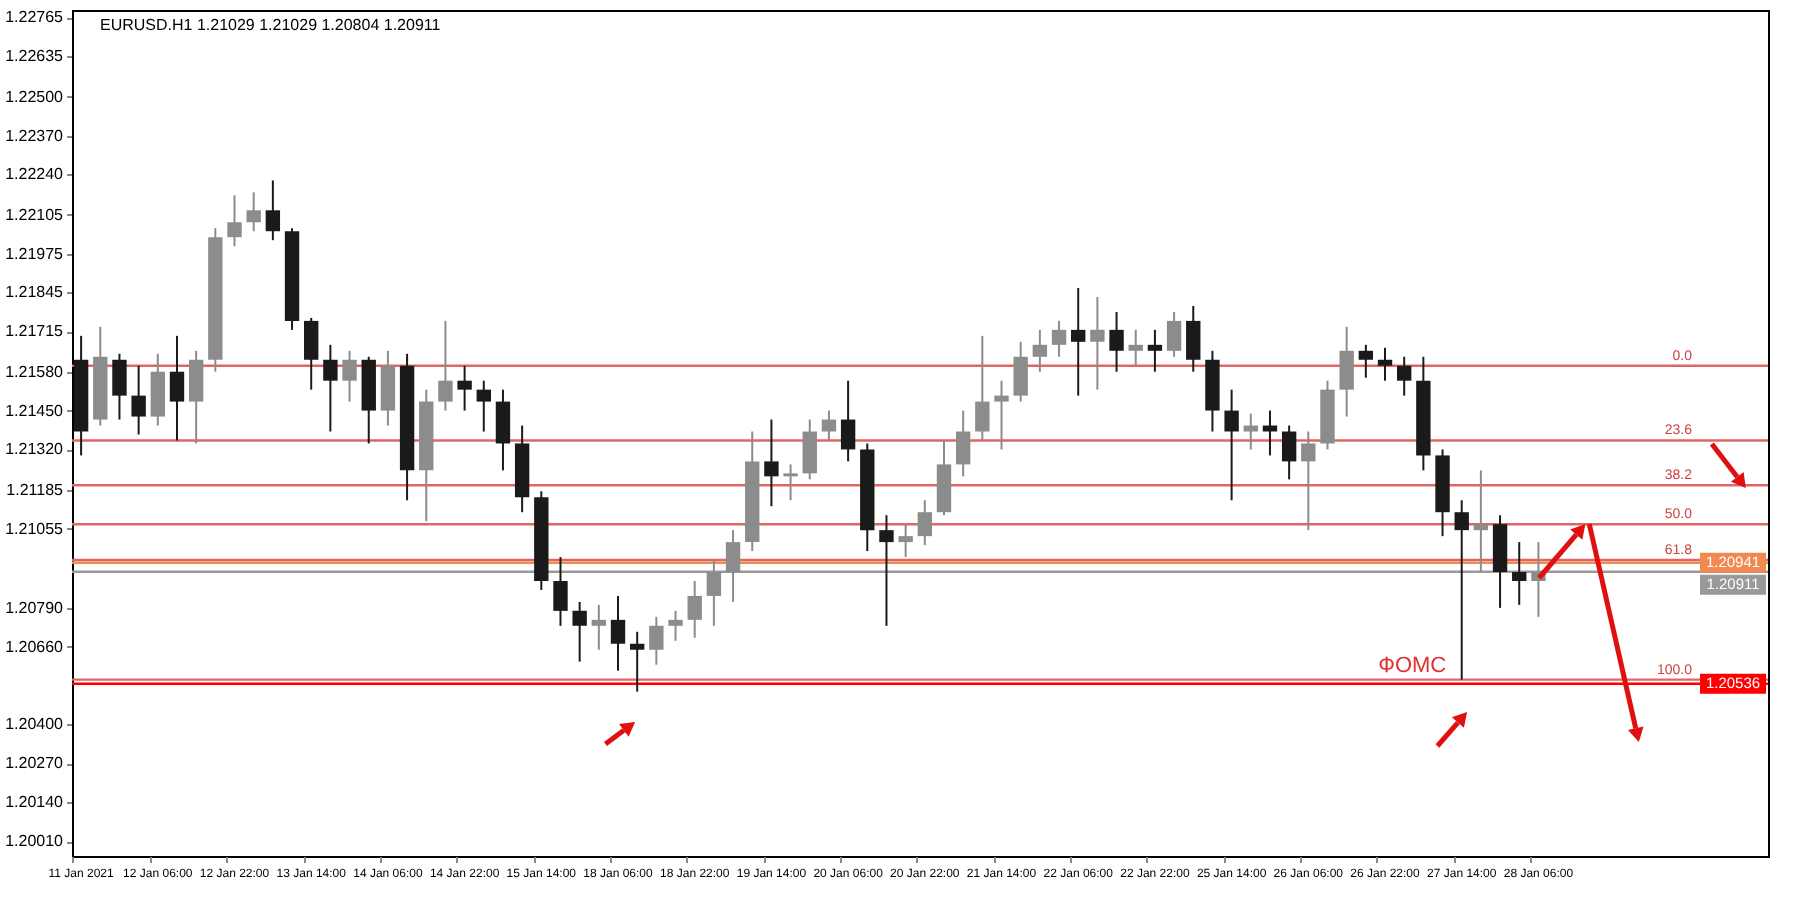 The height and width of the screenshot is (900, 1800). I want to click on y-tick-label: 1.20400, so click(35, 724).